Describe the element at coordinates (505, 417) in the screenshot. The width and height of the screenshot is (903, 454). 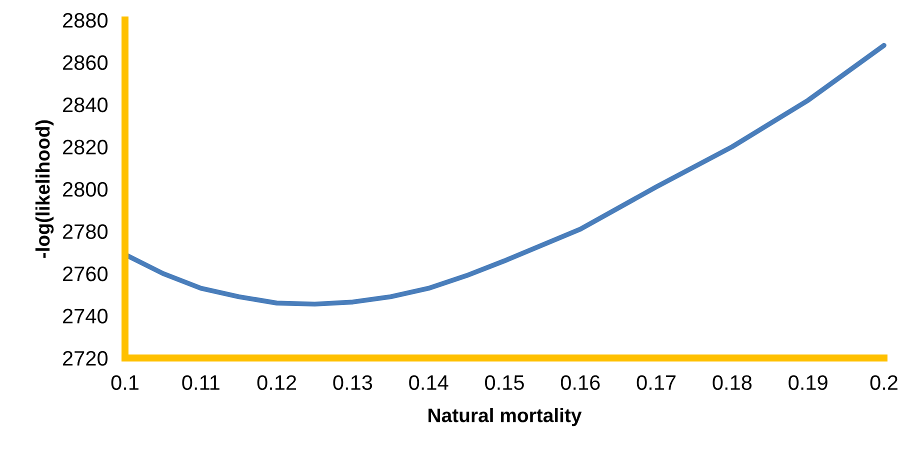
I see `x-axis-title: Natural mortality` at that location.